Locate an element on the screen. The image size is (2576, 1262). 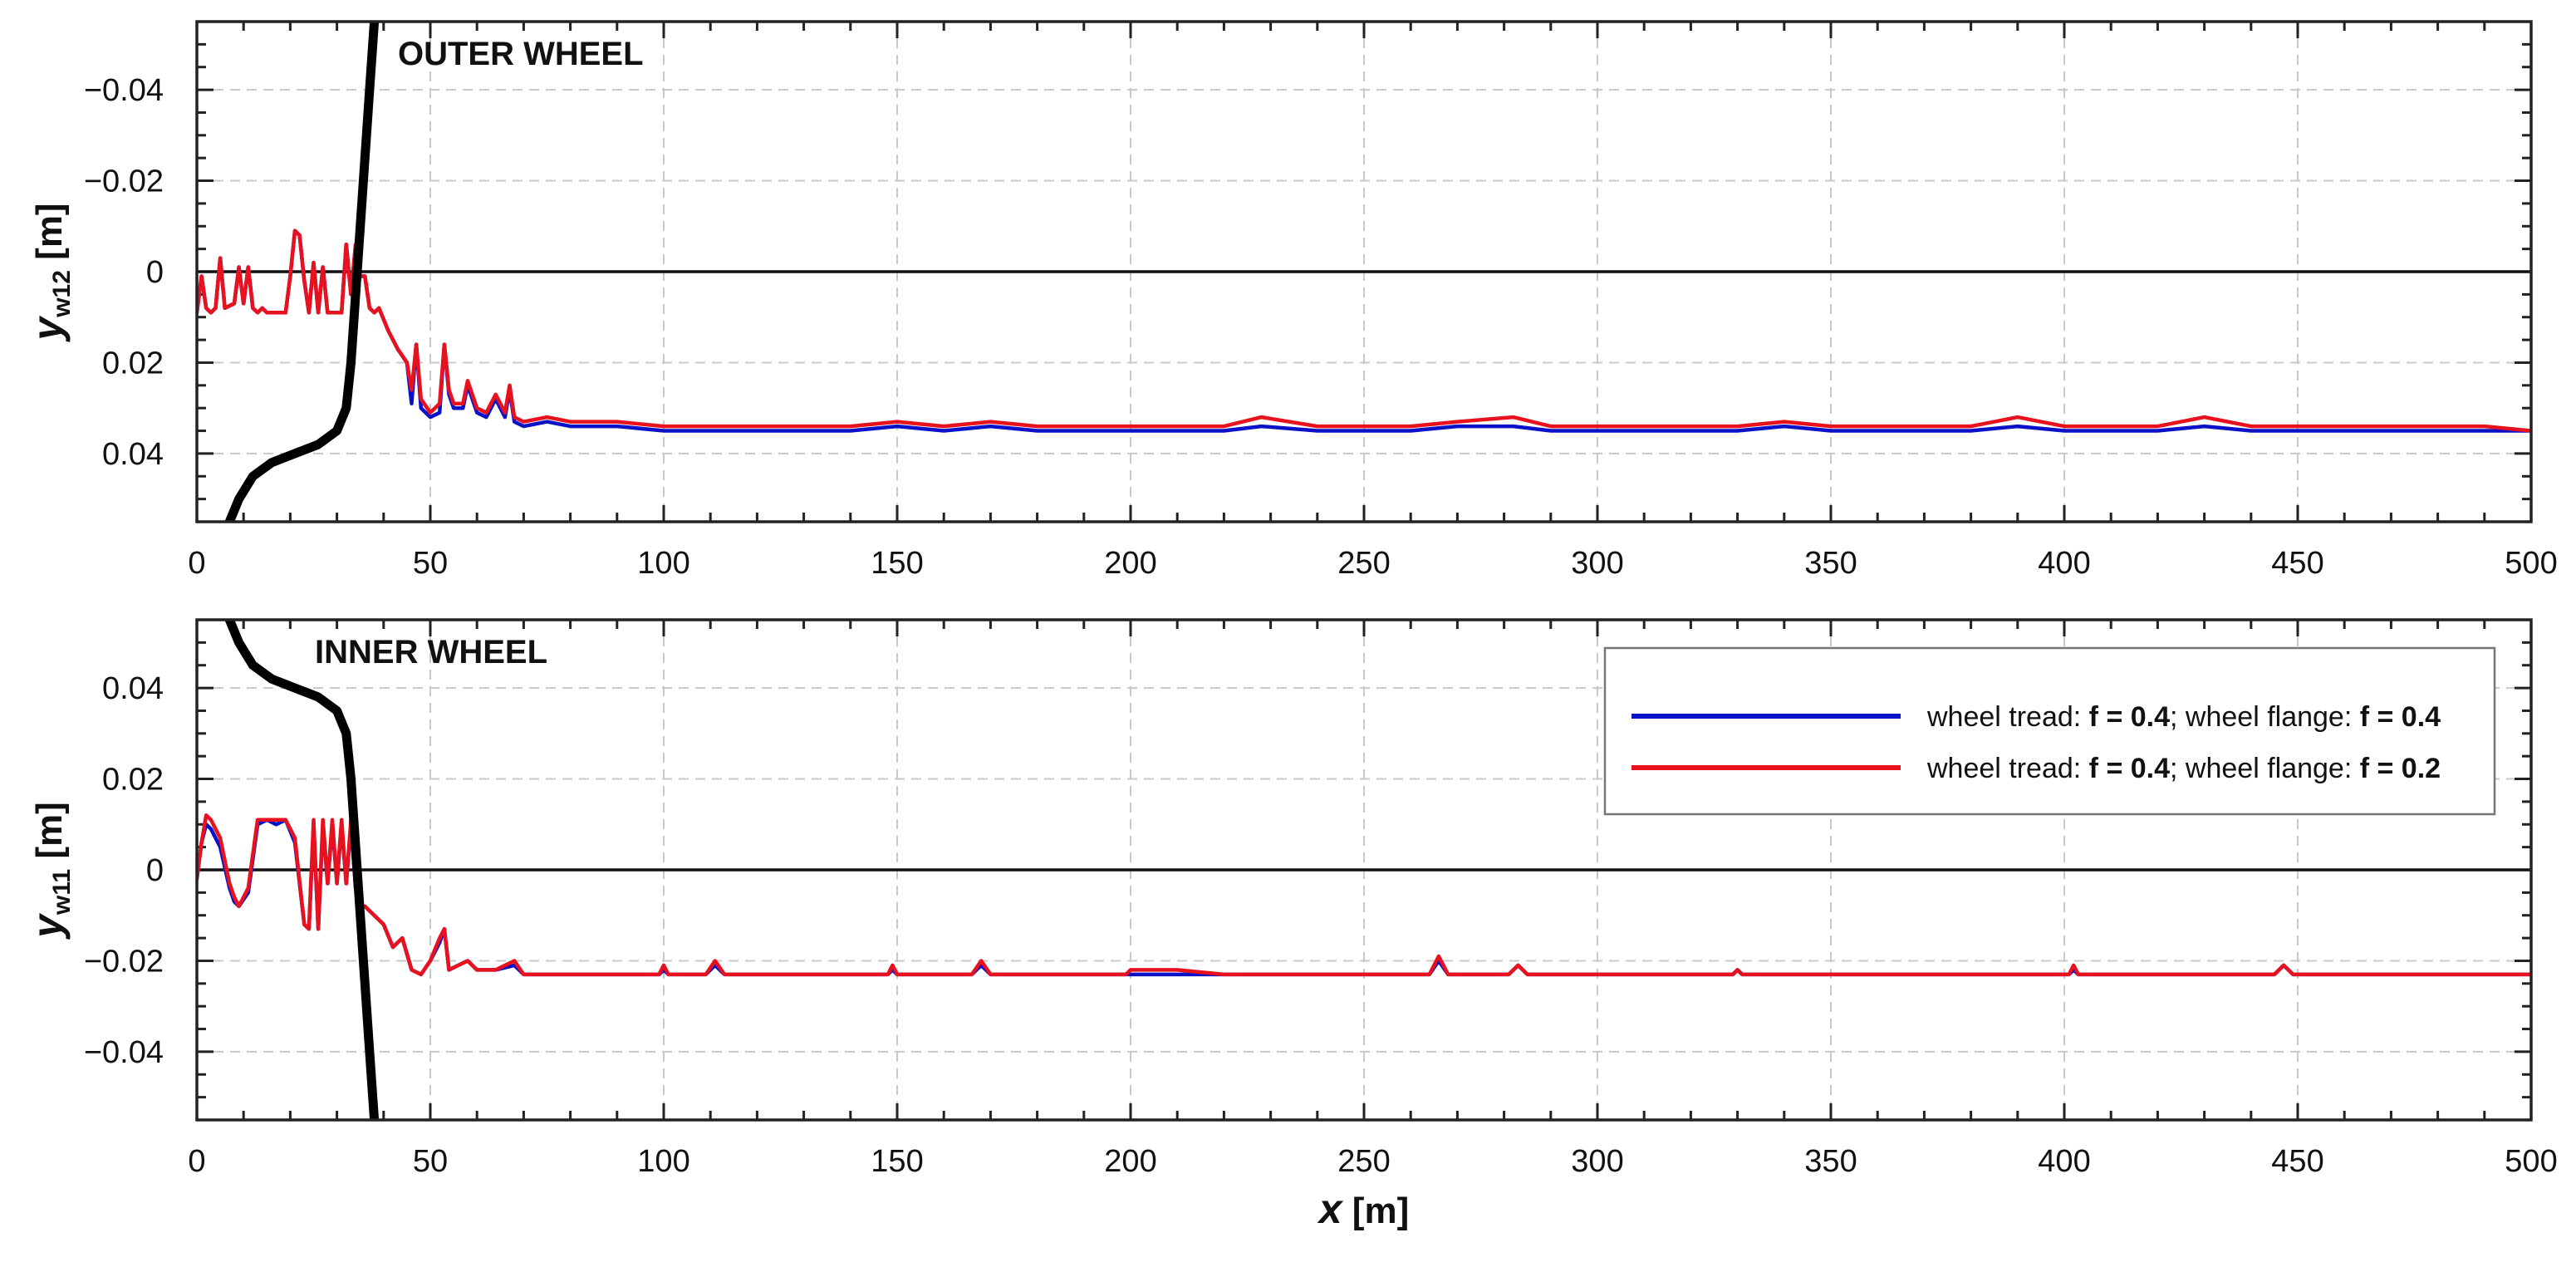
outer-wheel-y-tick-label: −0.02 is located at coordinates (124, 182).